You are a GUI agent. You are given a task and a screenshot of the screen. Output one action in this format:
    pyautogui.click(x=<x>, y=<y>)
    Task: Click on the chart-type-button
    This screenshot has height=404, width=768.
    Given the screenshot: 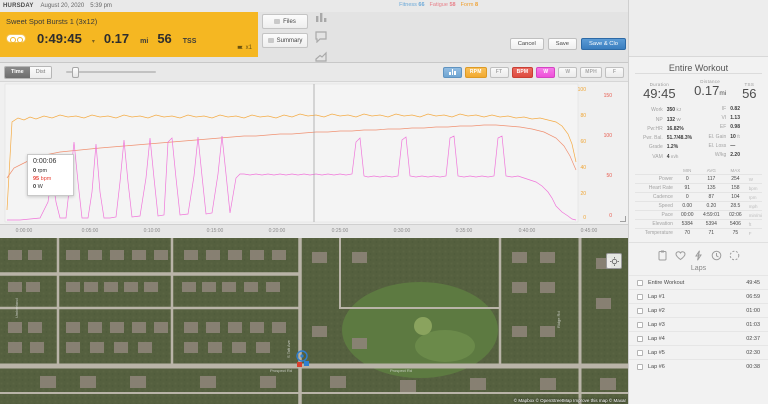 What is the action you would take?
    pyautogui.click(x=452, y=72)
    